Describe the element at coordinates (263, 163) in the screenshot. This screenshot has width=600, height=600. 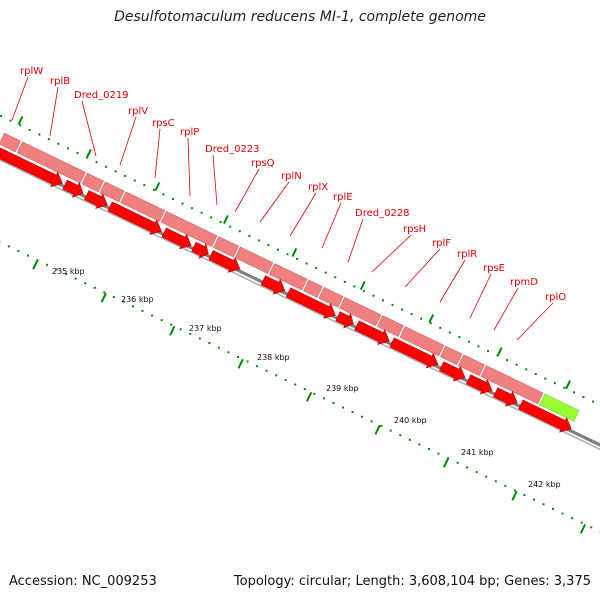
I see `gene-label: rpsQ` at that location.